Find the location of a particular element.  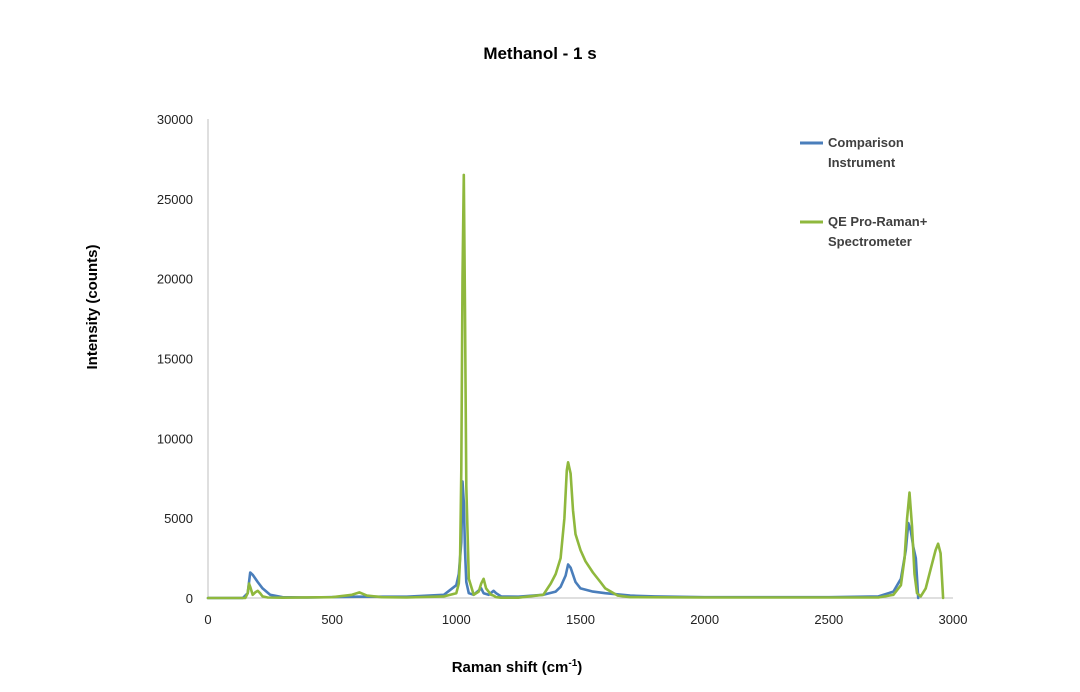

chart-title: Methanol - 1 s is located at coordinates (539, 53).